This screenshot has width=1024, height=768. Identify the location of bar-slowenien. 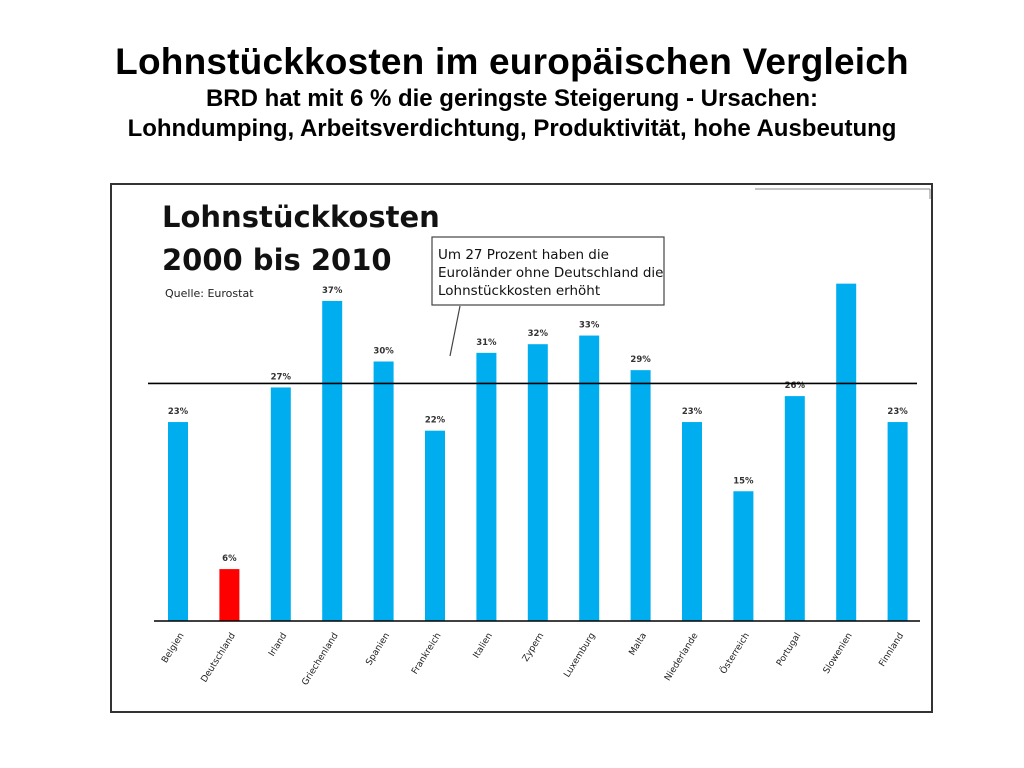
(846, 452).